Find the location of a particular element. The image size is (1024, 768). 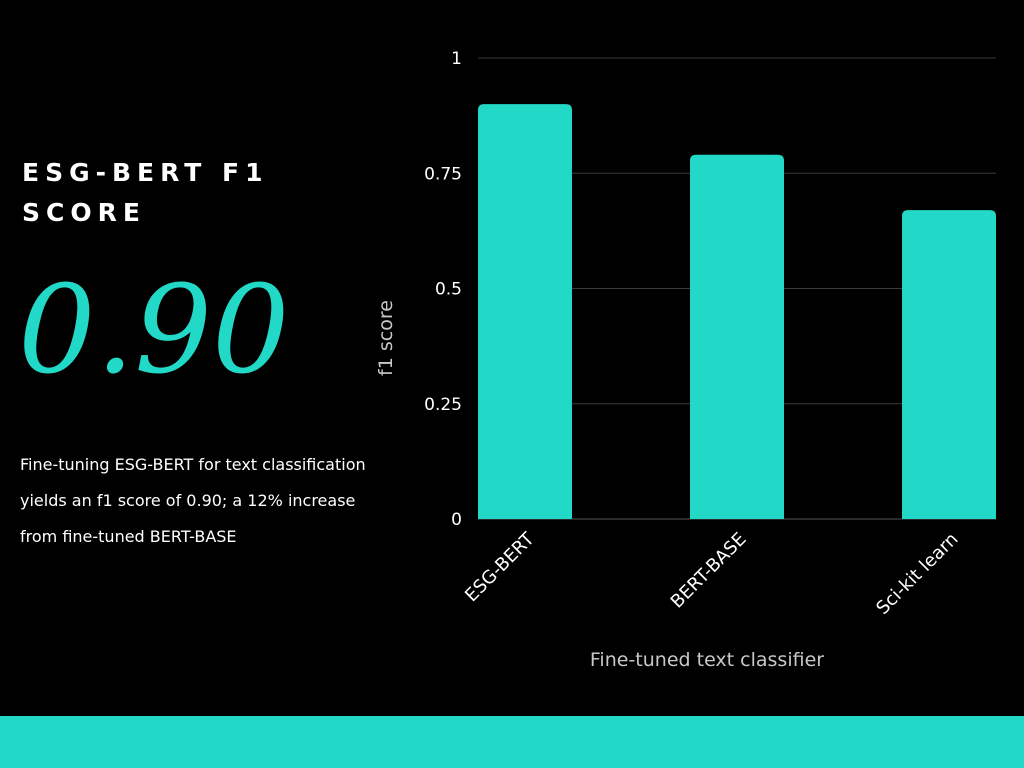

y-tick-label: 1 is located at coordinates (456, 59).